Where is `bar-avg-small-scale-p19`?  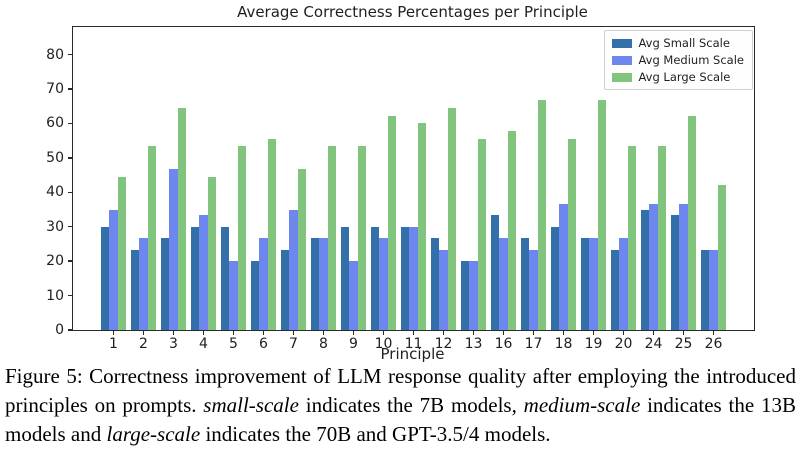
bar-avg-small-scale-p19 is located at coordinates (585, 284).